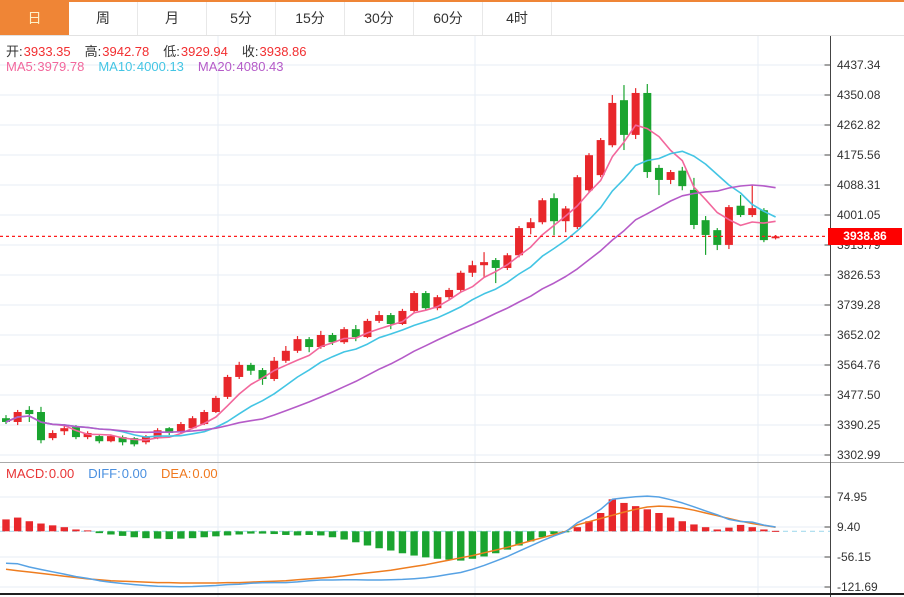 The height and width of the screenshot is (597, 904). I want to click on dea-line, so click(390, 544).